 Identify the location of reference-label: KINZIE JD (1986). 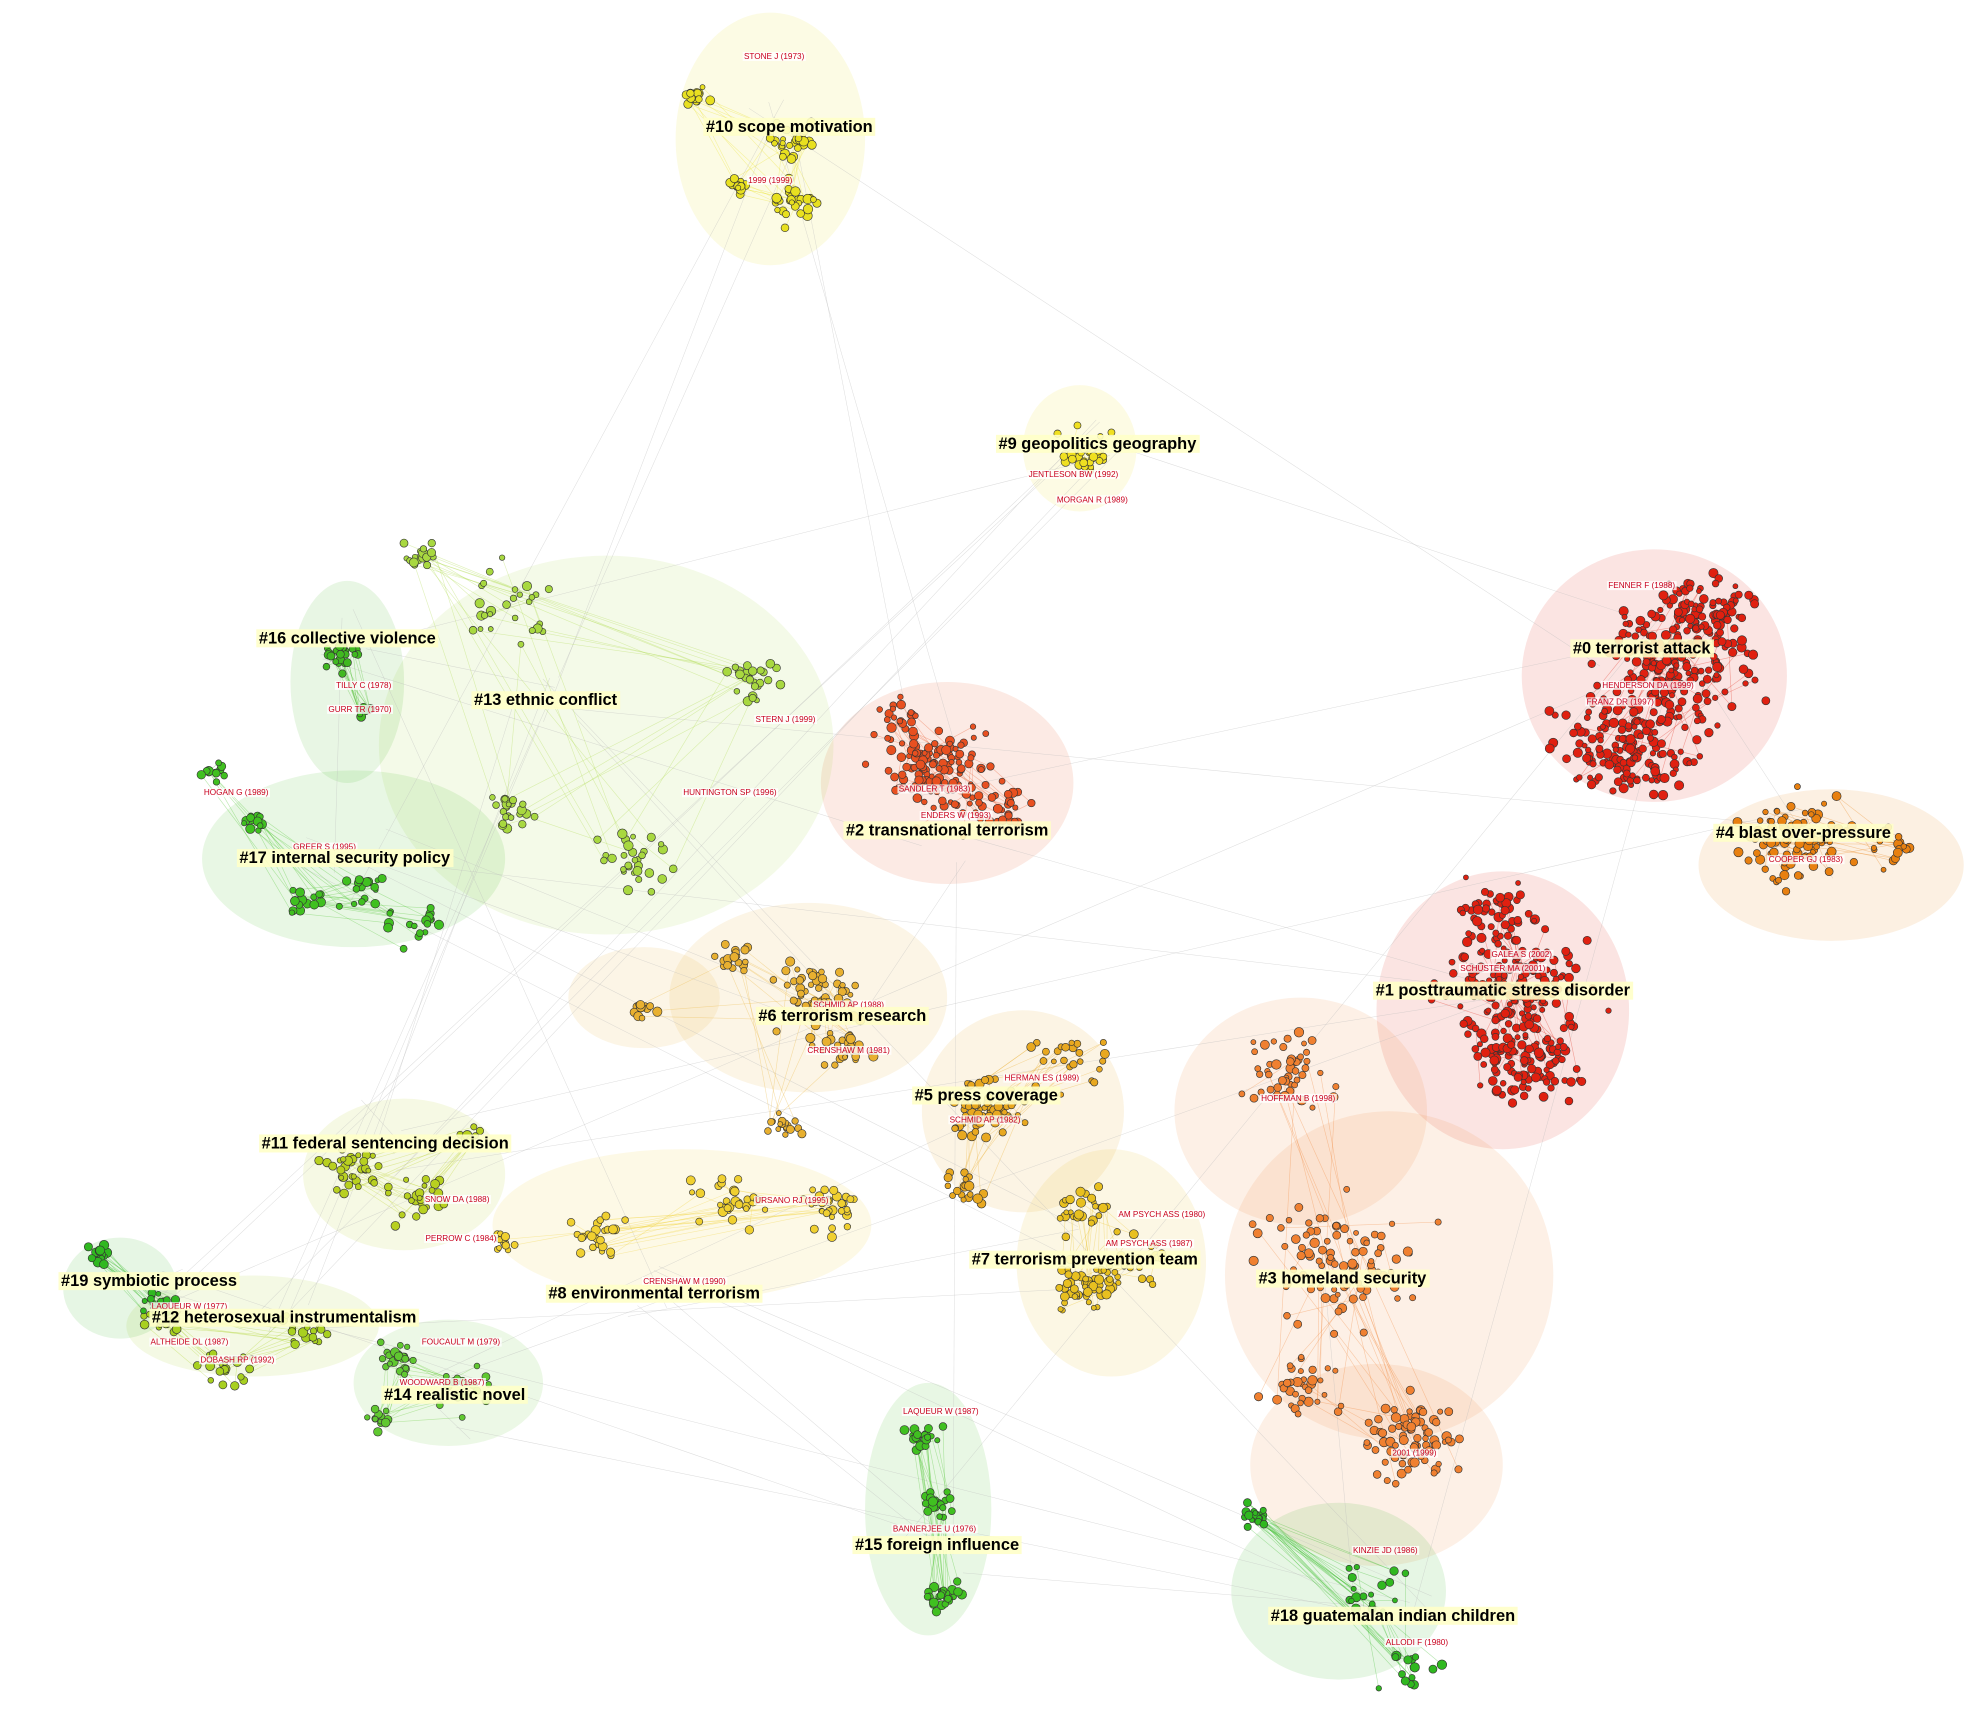
(1385, 1550).